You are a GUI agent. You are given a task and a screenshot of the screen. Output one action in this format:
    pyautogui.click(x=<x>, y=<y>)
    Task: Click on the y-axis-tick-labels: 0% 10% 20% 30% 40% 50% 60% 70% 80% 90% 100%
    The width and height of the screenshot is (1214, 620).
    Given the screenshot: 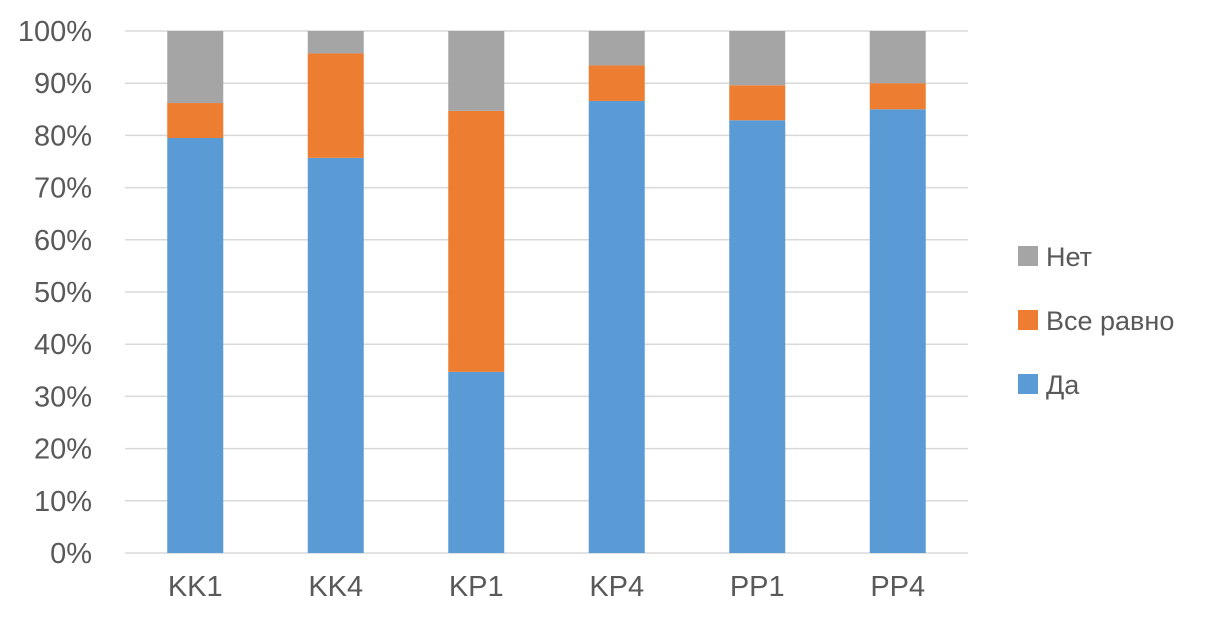 What is the action you would take?
    pyautogui.click(x=55, y=293)
    